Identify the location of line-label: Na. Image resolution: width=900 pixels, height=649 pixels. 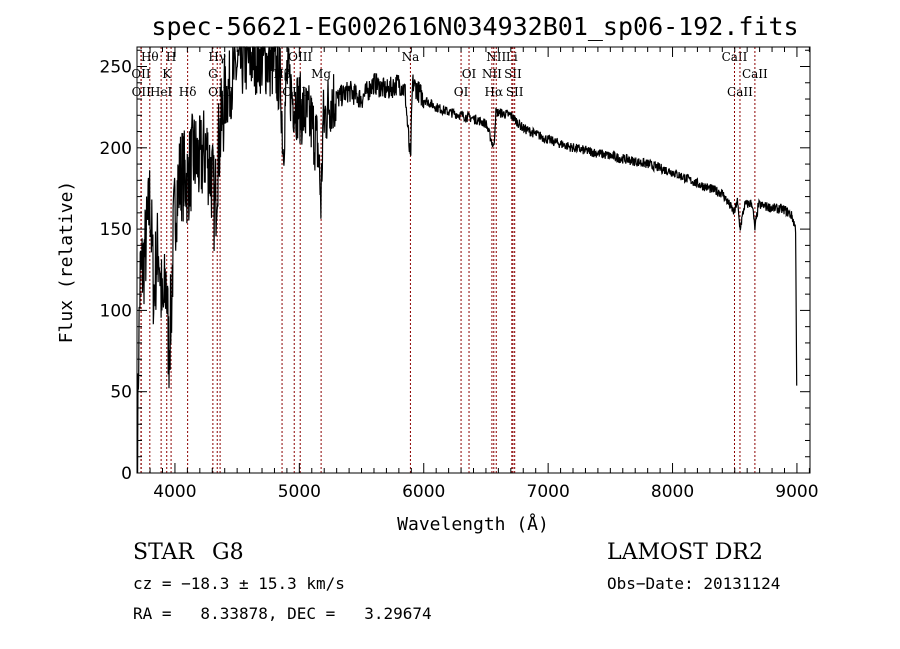
(411, 57).